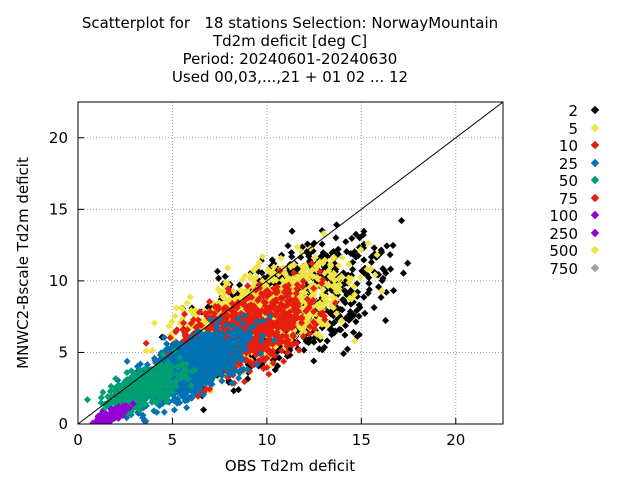  What do you see at coordinates (568, 181) in the screenshot?
I see `legend-label: 50` at bounding box center [568, 181].